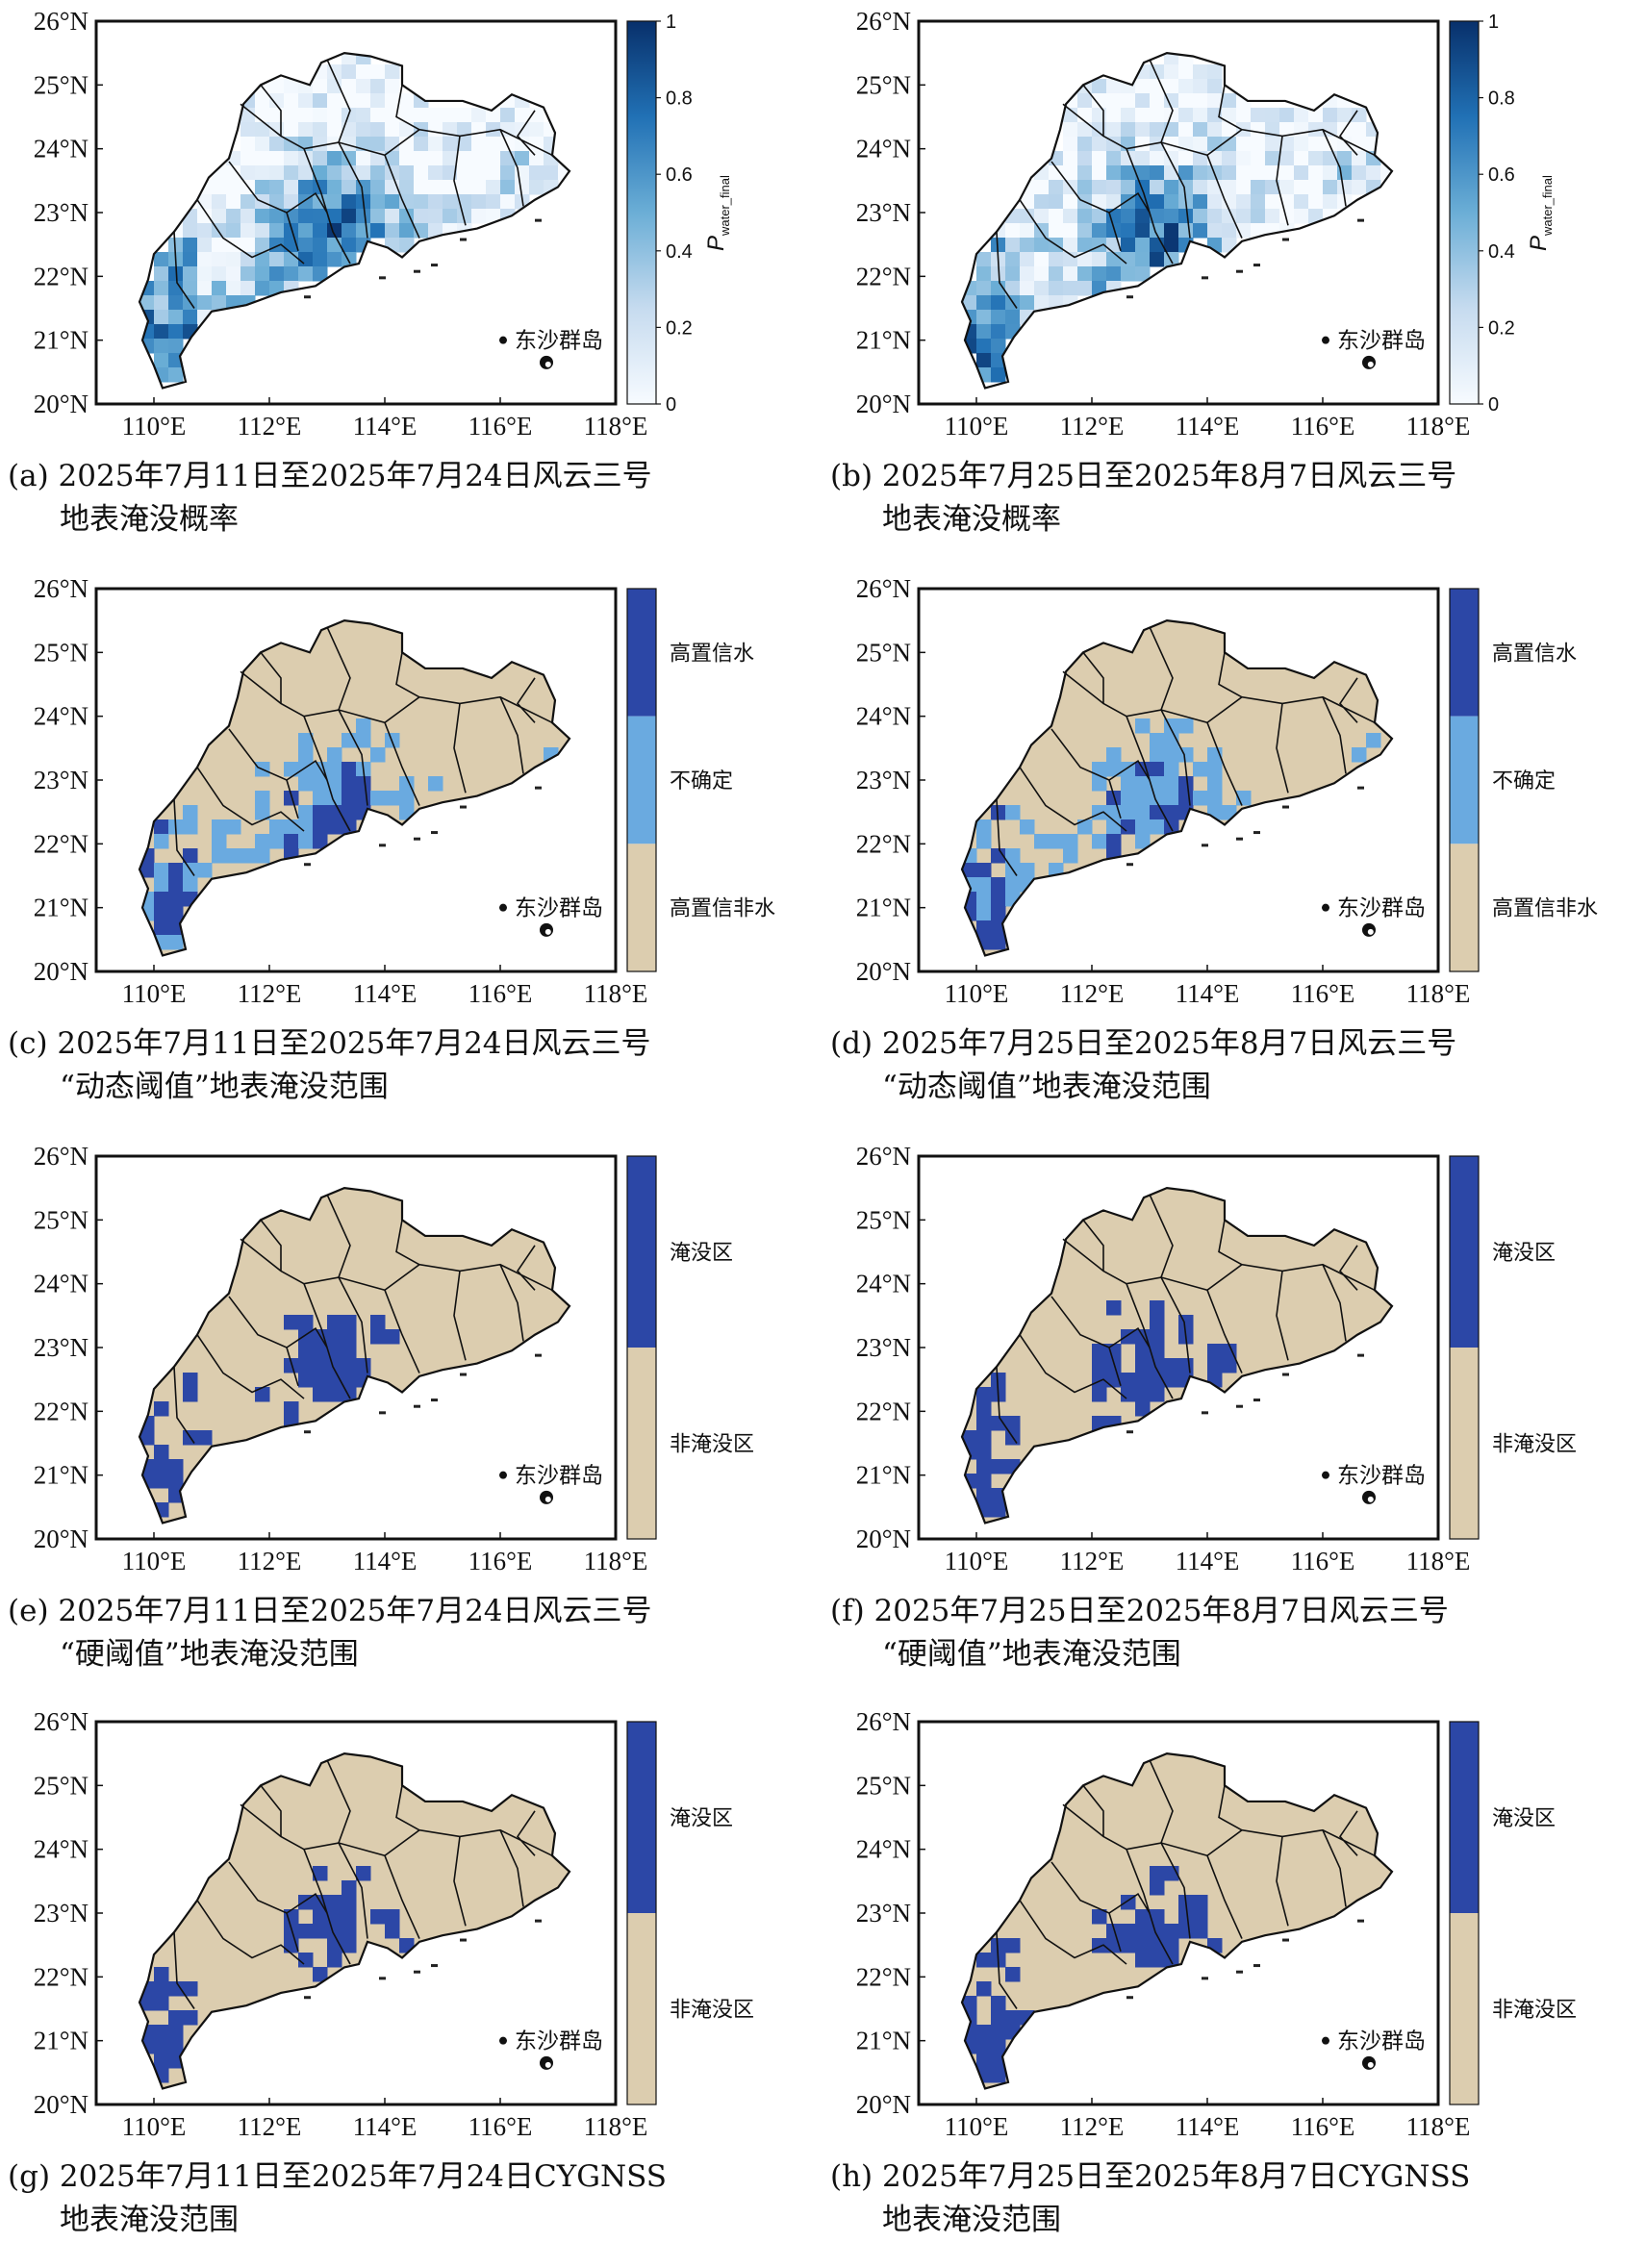 Image resolution: width=1645 pixels, height=2268 pixels. I want to click on colorbar-tick-label: 0.6, so click(1501, 175).